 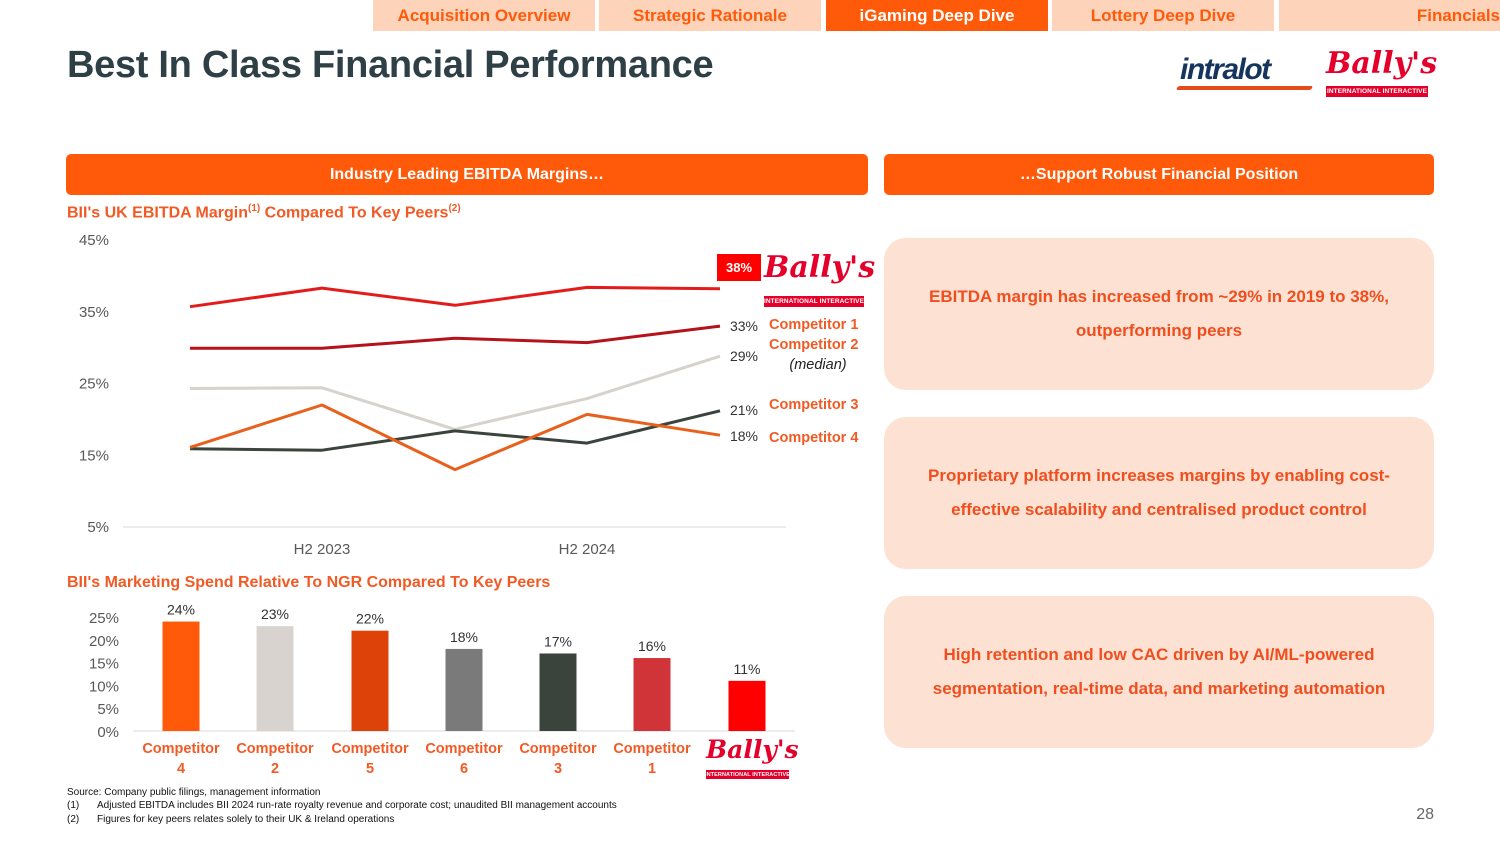 What do you see at coordinates (108, 709) in the screenshot?
I see `bar-chart-y-tick: 5%` at bounding box center [108, 709].